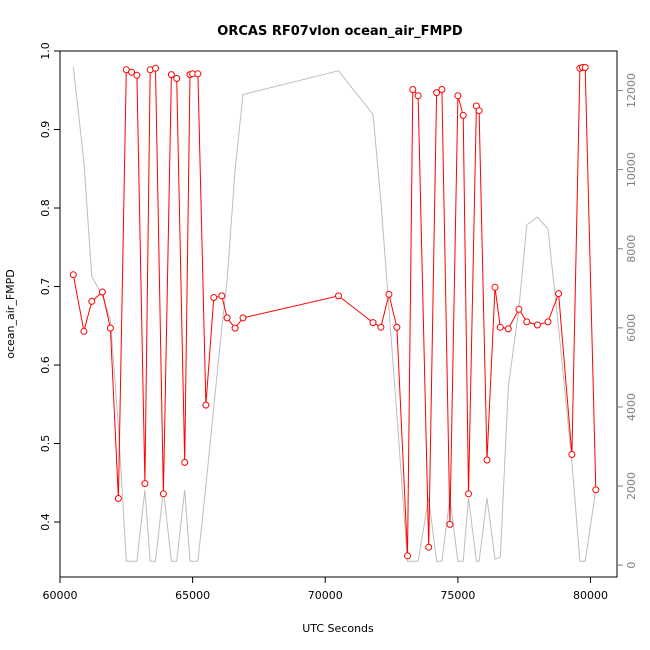 This screenshot has height=650, width=650. I want to click on y2-tick-label: 6000, so click(631, 328).